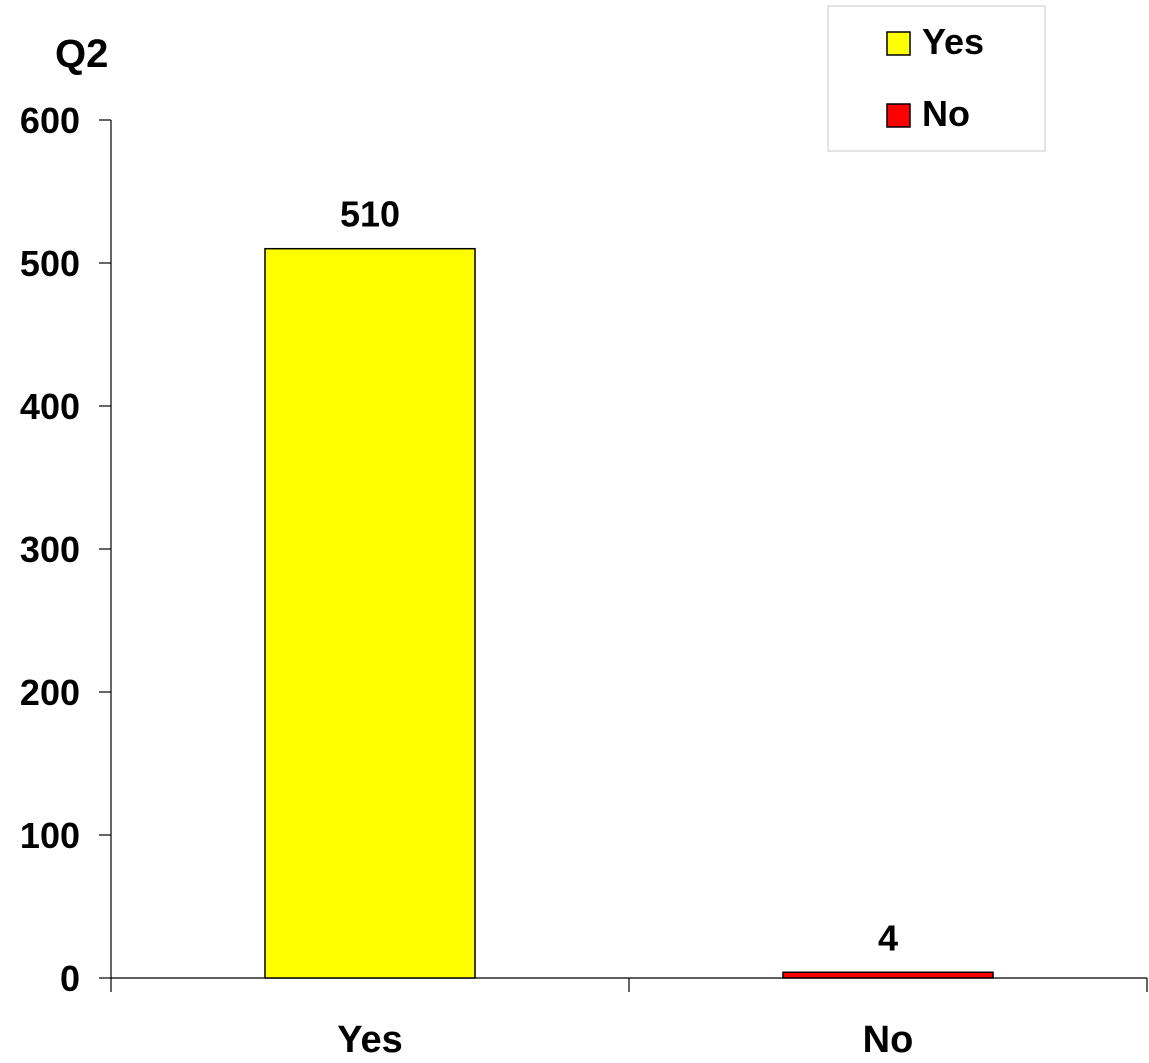 The image size is (1149, 1063). Describe the element at coordinates (370, 1040) in the screenshot. I see `x-tick-label: Yes` at that location.